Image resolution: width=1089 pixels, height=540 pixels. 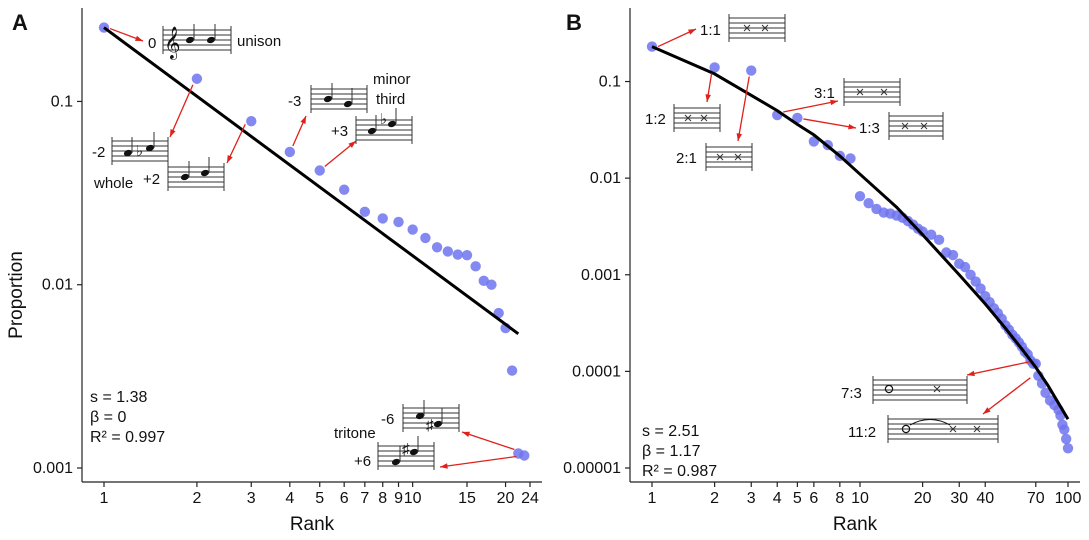 I want to click on annotation-note: minor, so click(x=392, y=79).